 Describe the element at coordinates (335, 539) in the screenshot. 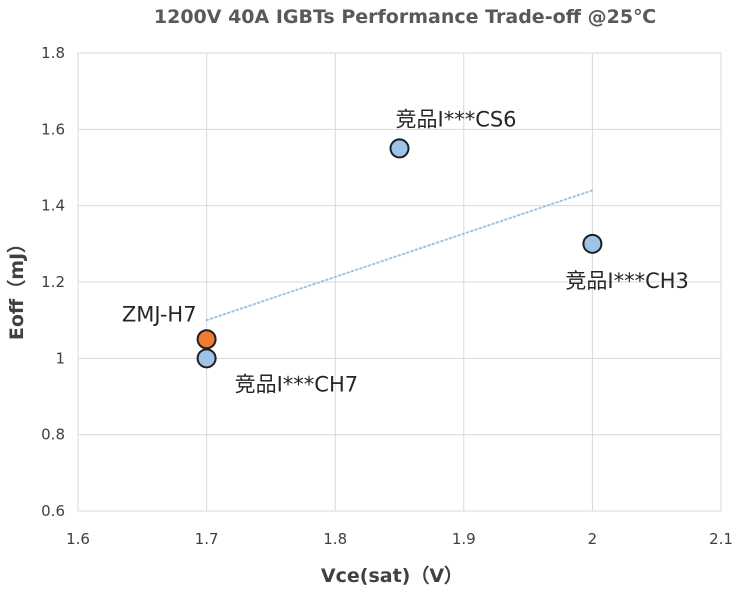

I see `x-tick-label: 1.8` at that location.